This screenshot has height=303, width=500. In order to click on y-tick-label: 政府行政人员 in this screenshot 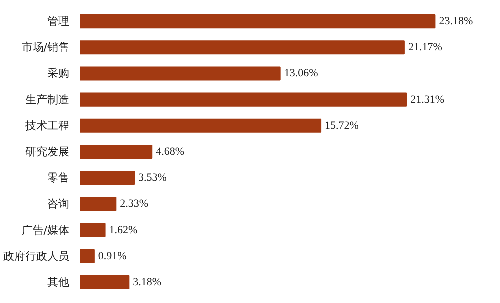, I will do `click(37, 256)`.